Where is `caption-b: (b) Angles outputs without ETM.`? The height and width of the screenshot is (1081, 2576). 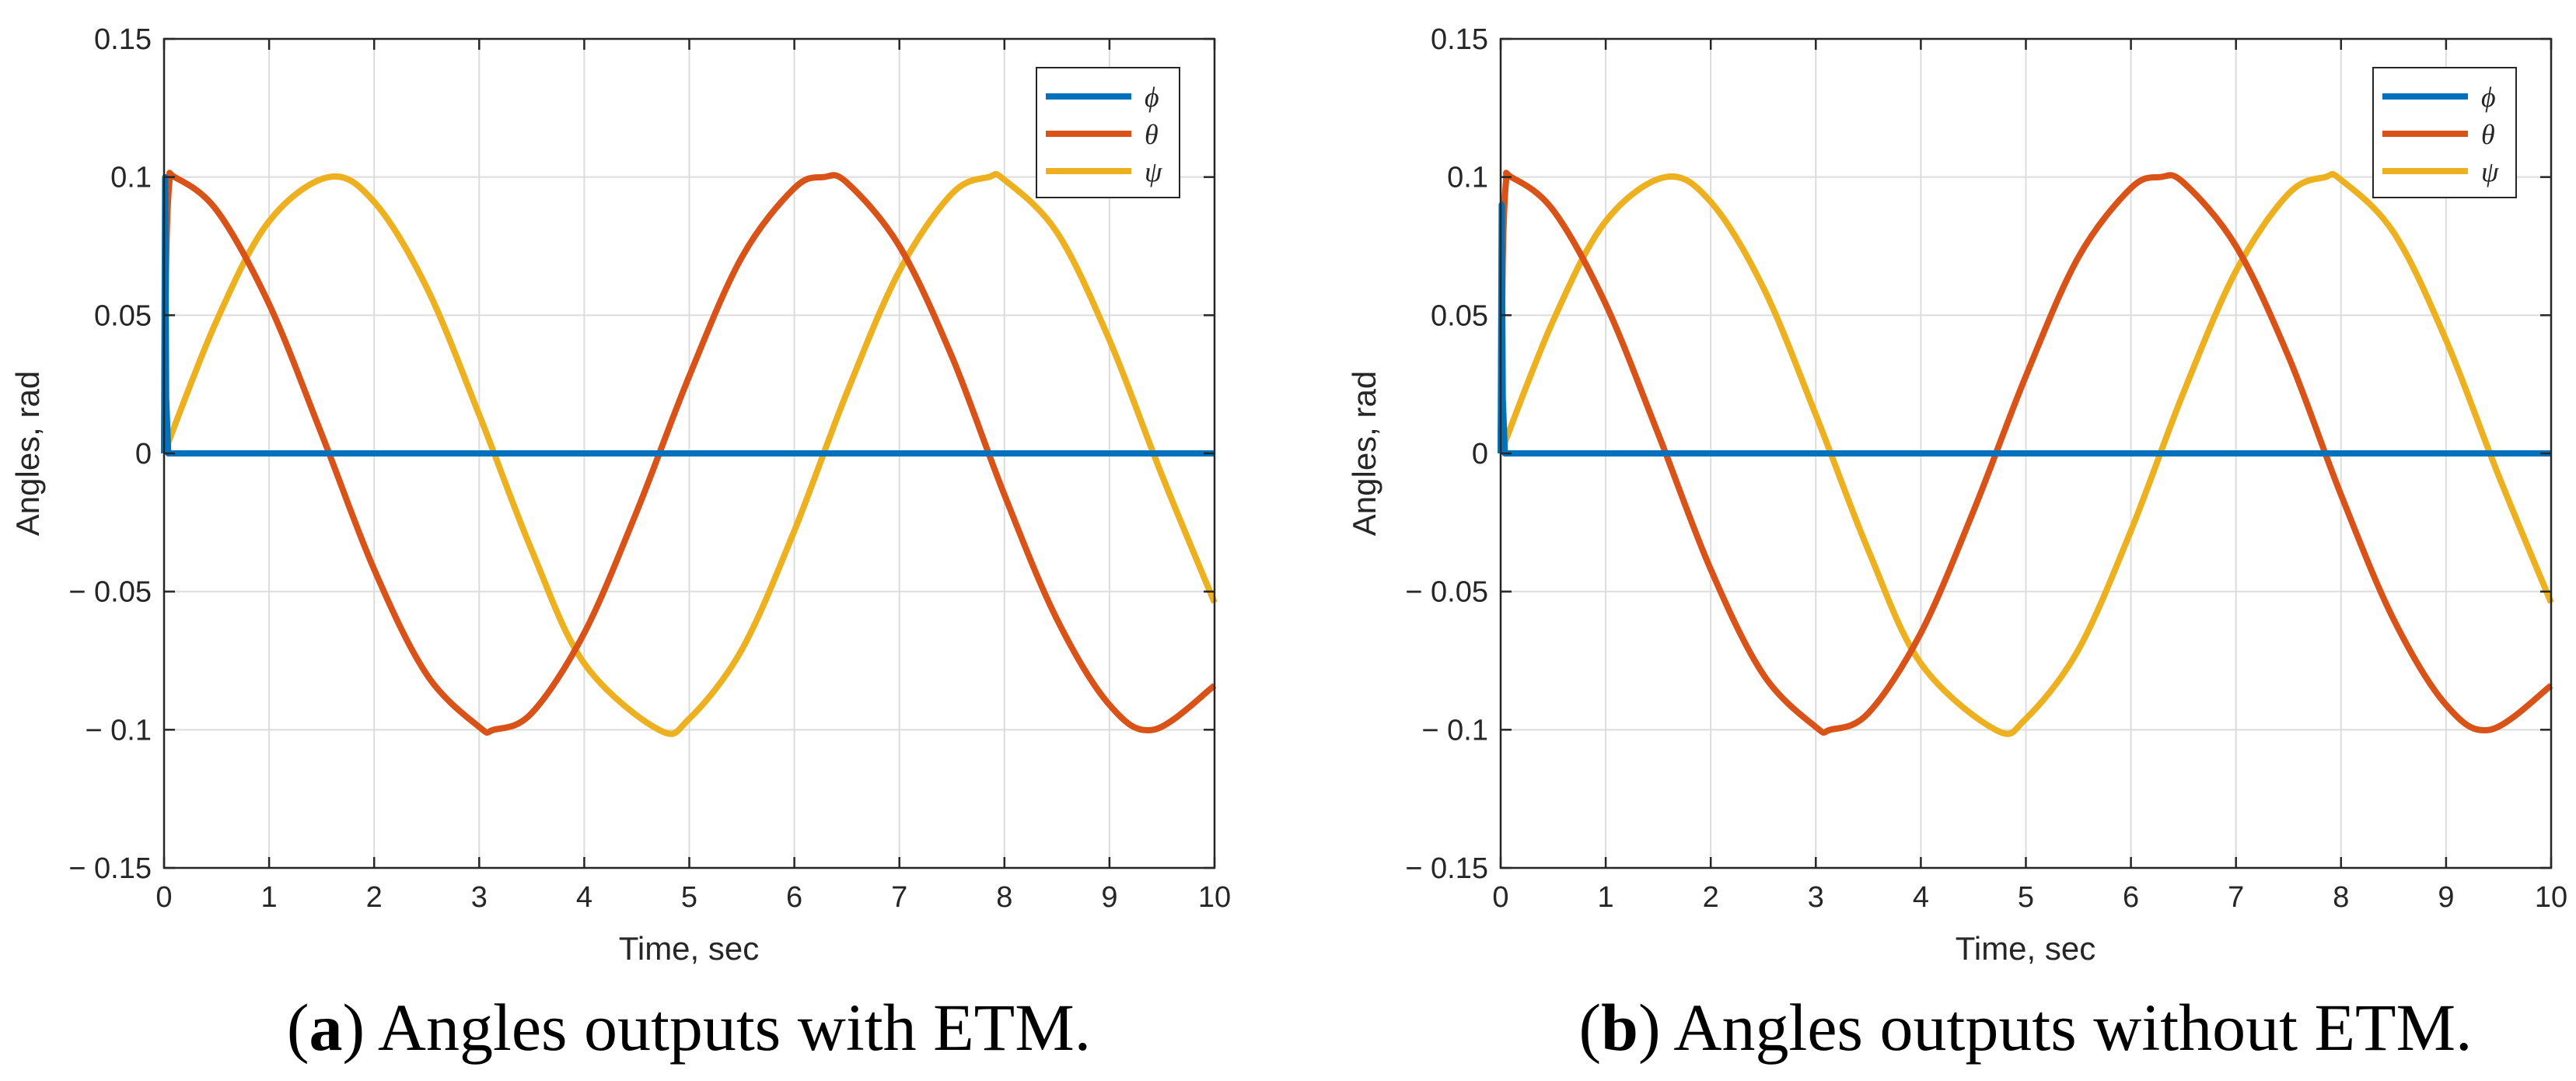
caption-b: (b) Angles outputs without ETM. is located at coordinates (2025, 1027).